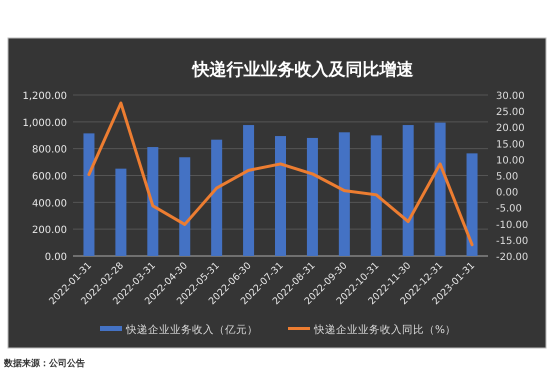  What do you see at coordinates (509, 209) in the screenshot?
I see `y2-tick-label: -5.00` at bounding box center [509, 209].